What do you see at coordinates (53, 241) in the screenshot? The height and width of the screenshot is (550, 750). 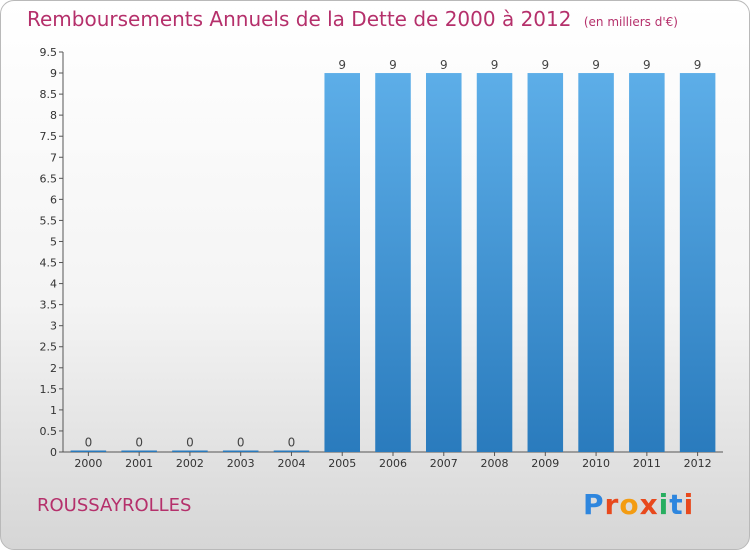 I see `y-tick-label: 5` at bounding box center [53, 241].